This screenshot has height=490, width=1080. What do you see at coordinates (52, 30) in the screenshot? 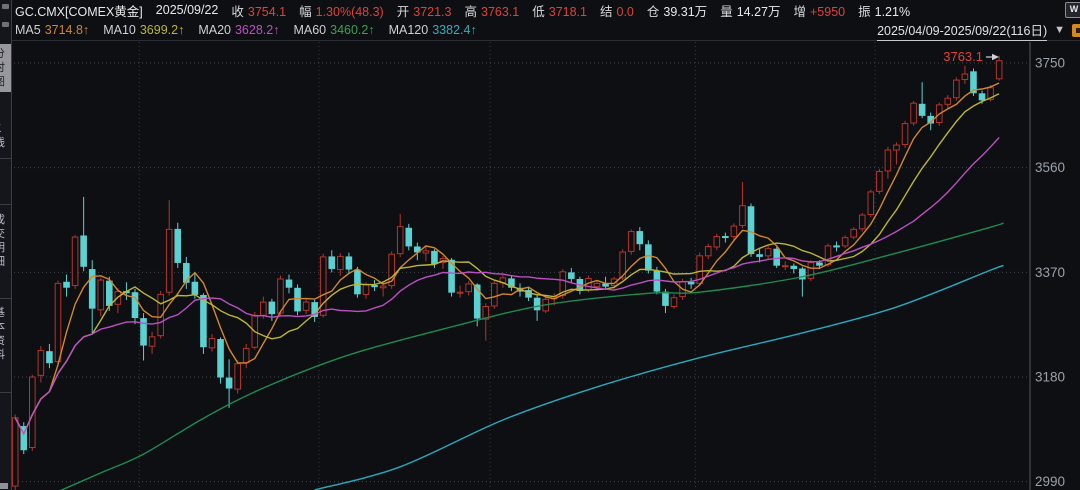
I see `ma-item-ma5: MA5 3714.8↑` at bounding box center [52, 30].